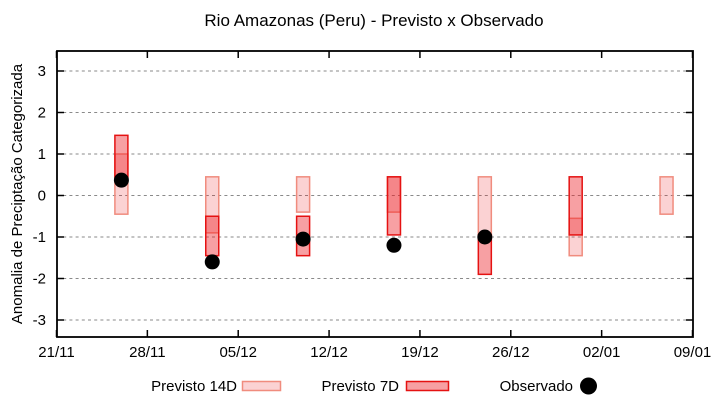 Image resolution: width=720 pixels, height=405 pixels. Describe the element at coordinates (194, 386) in the screenshot. I see `legend-label-previsto14: Previsto 14D` at that location.